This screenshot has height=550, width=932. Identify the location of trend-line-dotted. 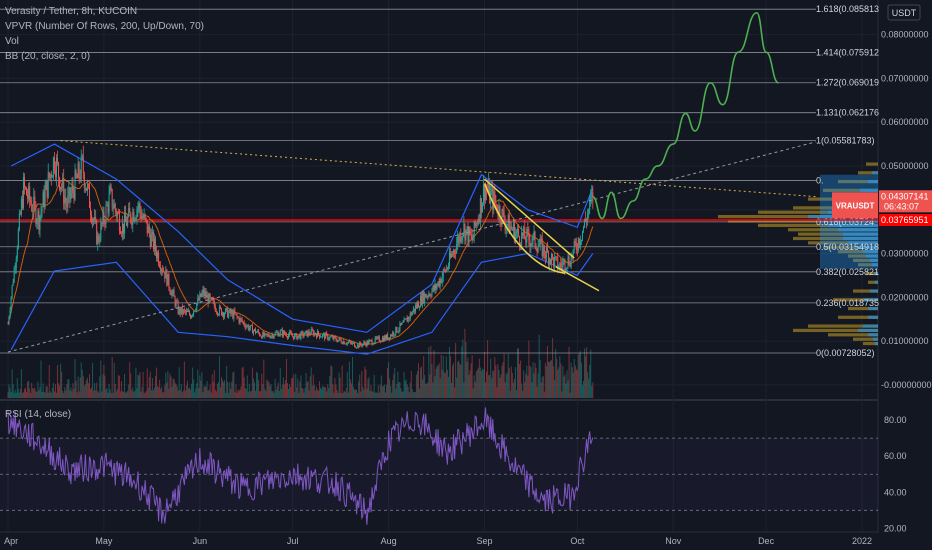
(438, 169).